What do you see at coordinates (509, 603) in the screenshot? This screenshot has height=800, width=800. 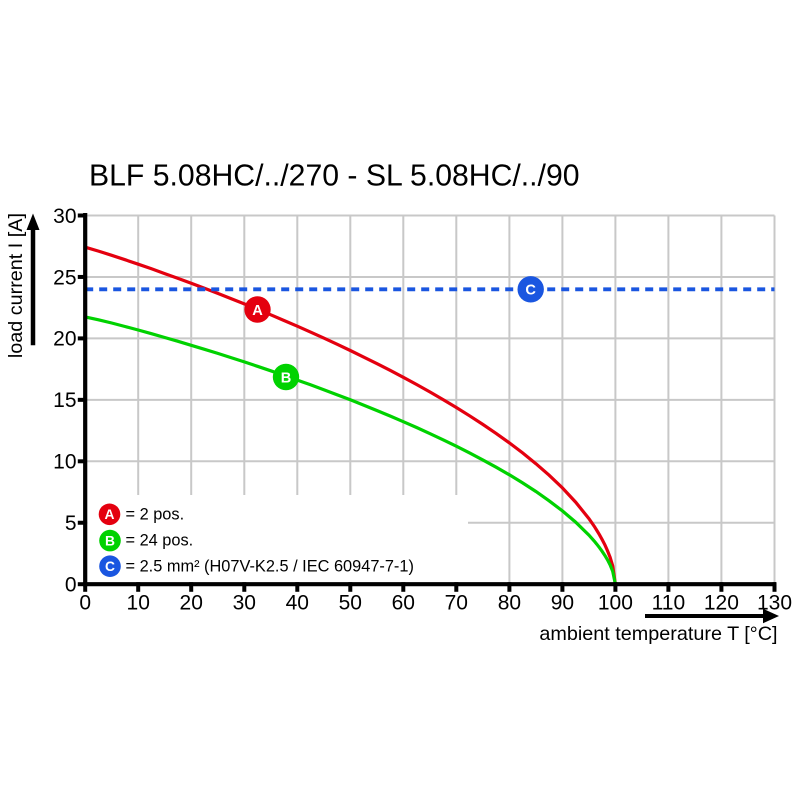 I see `svg-text: 80` at bounding box center [509, 603].